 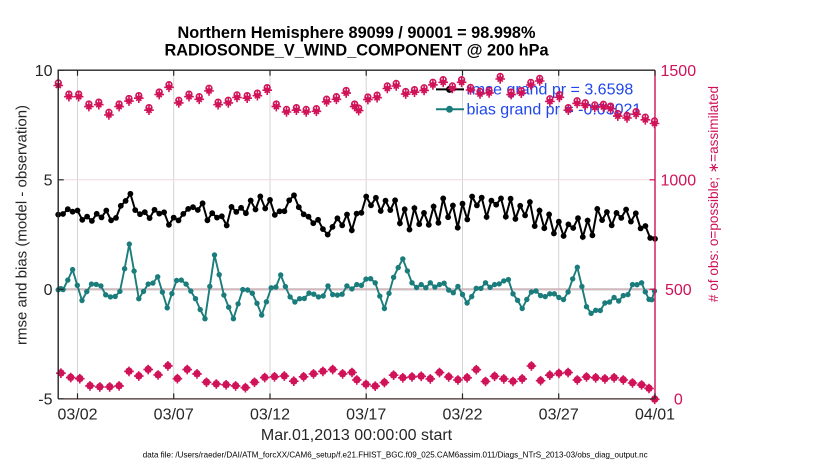 I want to click on svg-text: 03/22, so click(x=462, y=415).